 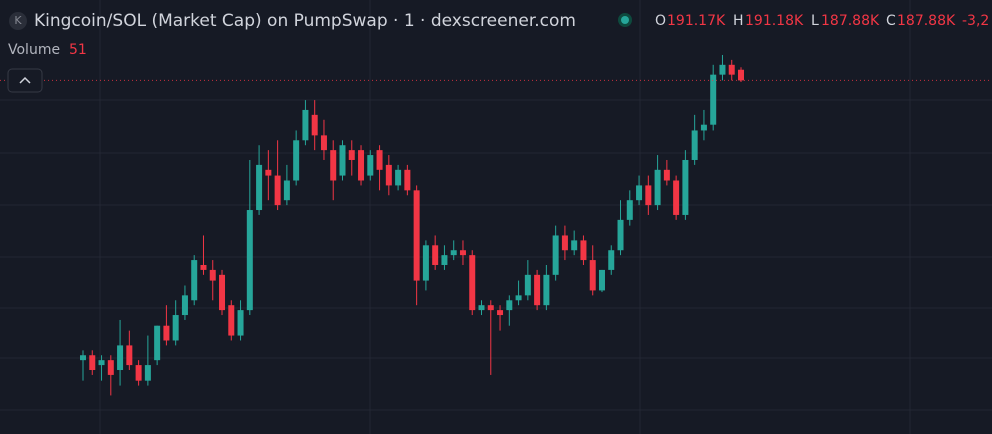 I want to click on collapse-caret, so click(x=25, y=80).